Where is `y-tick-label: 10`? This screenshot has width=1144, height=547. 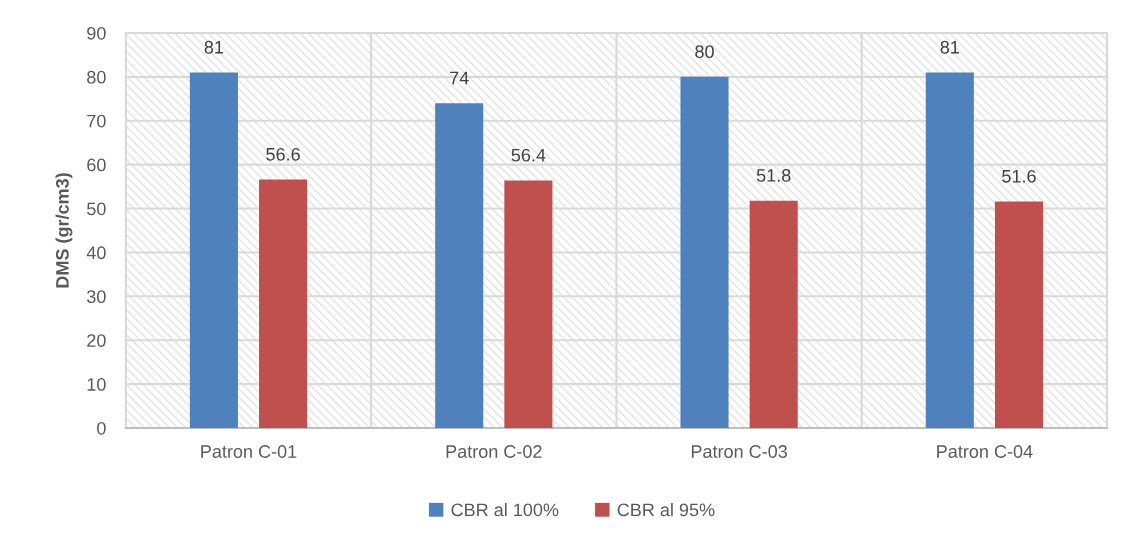 y-tick-label: 10 is located at coordinates (96, 384).